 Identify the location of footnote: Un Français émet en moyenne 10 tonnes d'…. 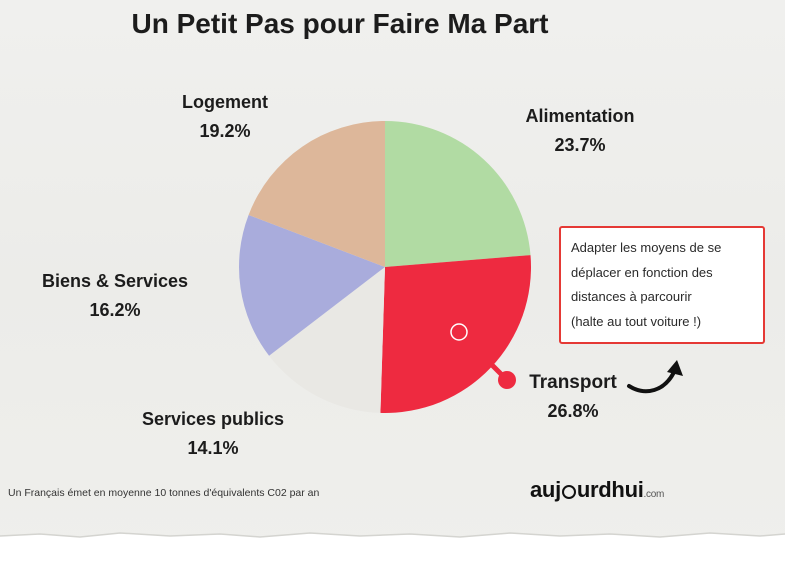
(164, 493).